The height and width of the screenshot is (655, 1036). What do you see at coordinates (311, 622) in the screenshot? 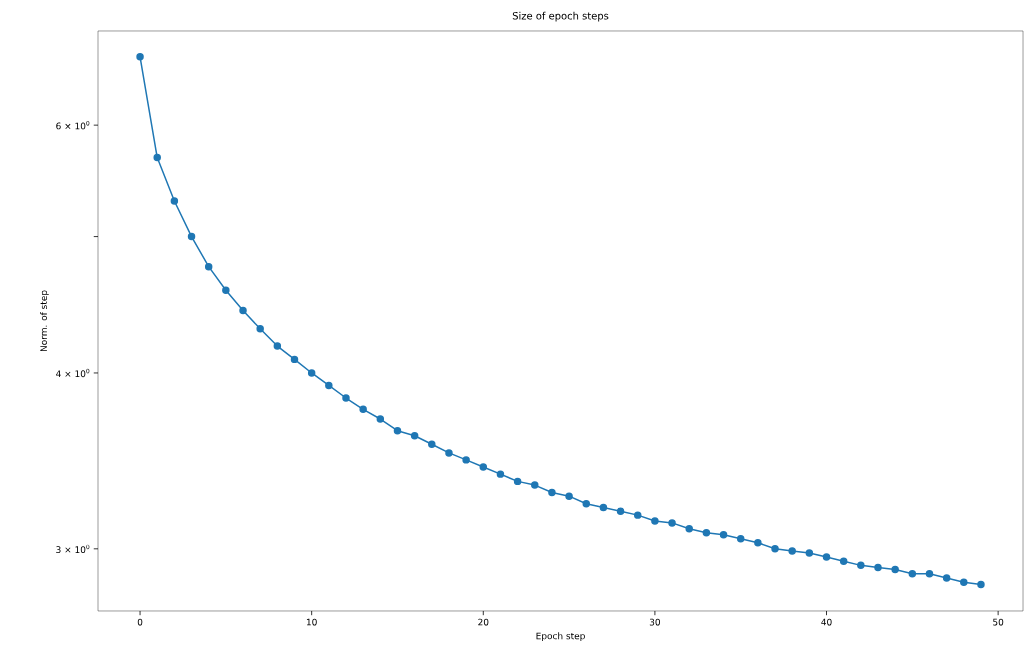
I see `x-tick-label: 10` at bounding box center [311, 622].